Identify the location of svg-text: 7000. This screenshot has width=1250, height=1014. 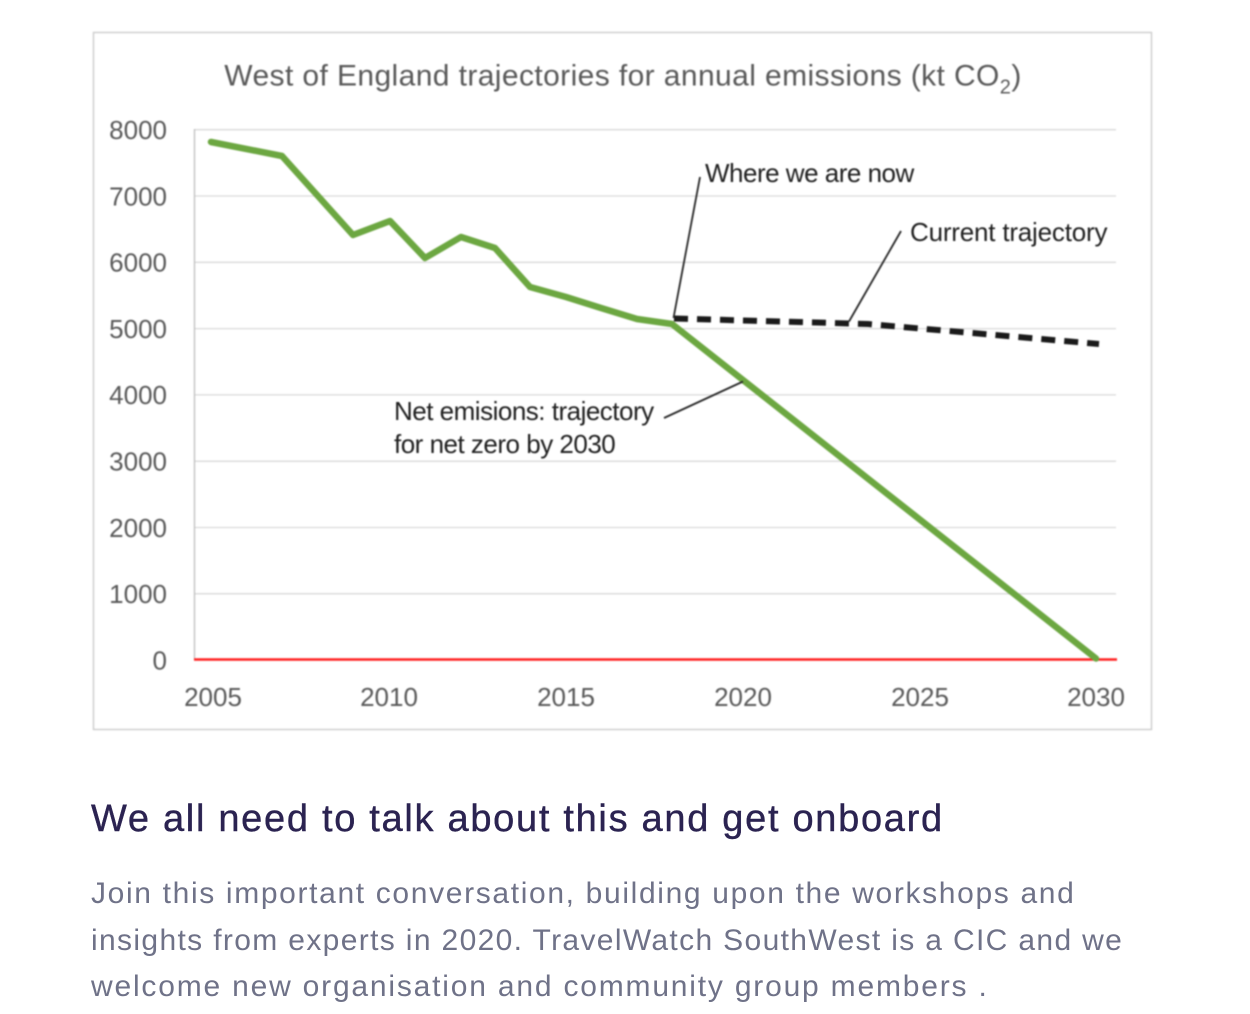
(138, 196).